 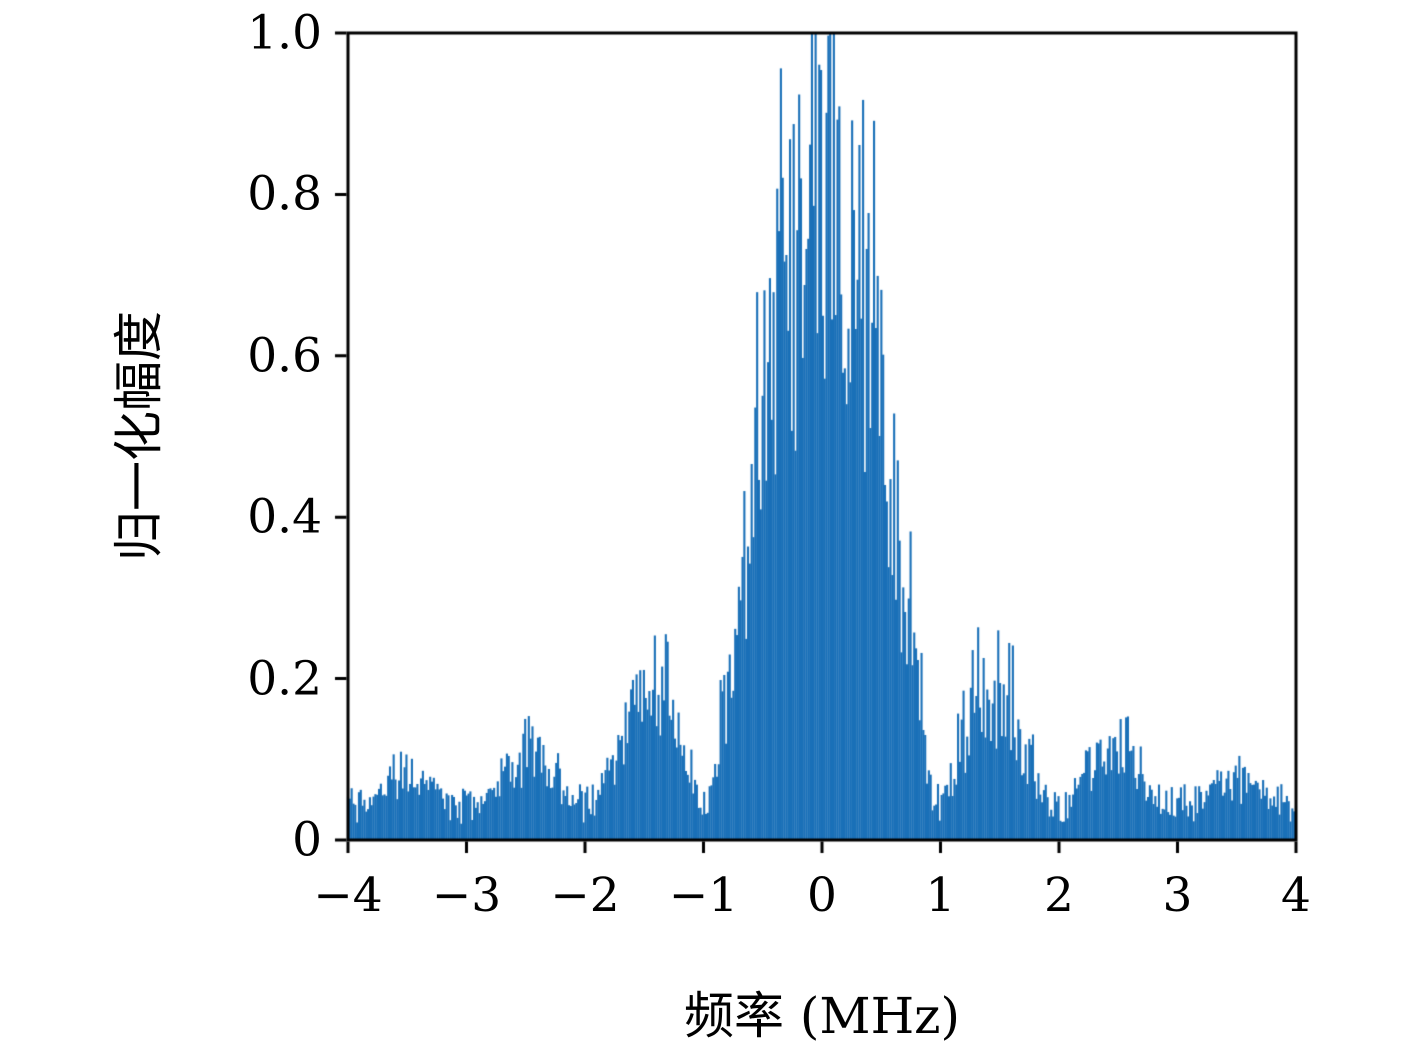 I want to click on y-tick-label: 0.6, so click(x=284, y=356).